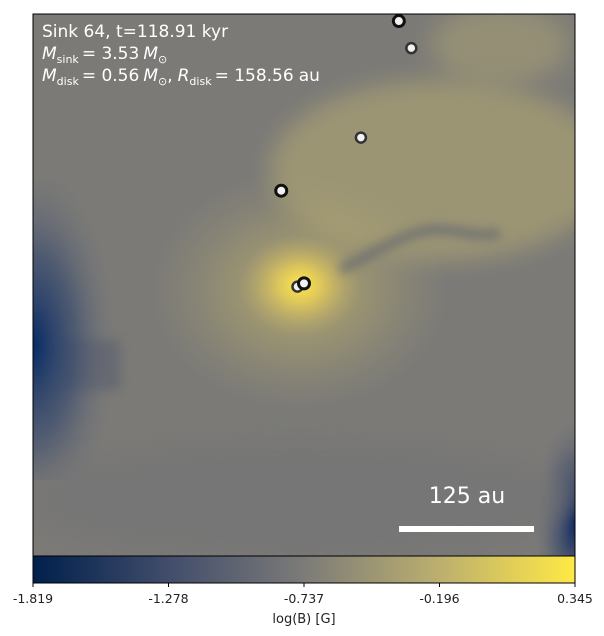 The image size is (604, 636). Describe the element at coordinates (135, 32) in the screenshot. I see `title-line: Sink 64, t=118.91 kyr` at that location.